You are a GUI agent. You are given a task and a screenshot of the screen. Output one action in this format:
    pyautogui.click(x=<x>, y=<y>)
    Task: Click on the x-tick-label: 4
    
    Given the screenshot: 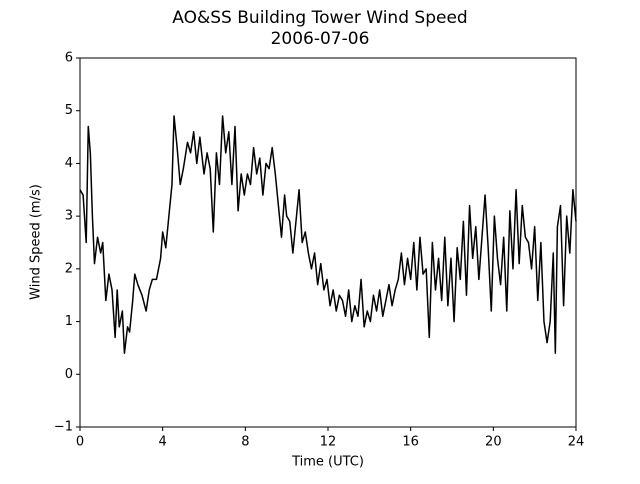 What is the action you would take?
    pyautogui.click(x=163, y=442)
    